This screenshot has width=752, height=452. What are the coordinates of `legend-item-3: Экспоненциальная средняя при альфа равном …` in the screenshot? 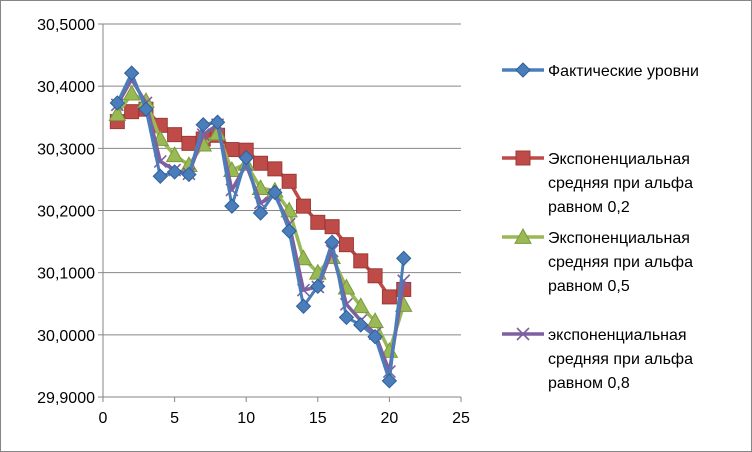 It's located at (597, 261).